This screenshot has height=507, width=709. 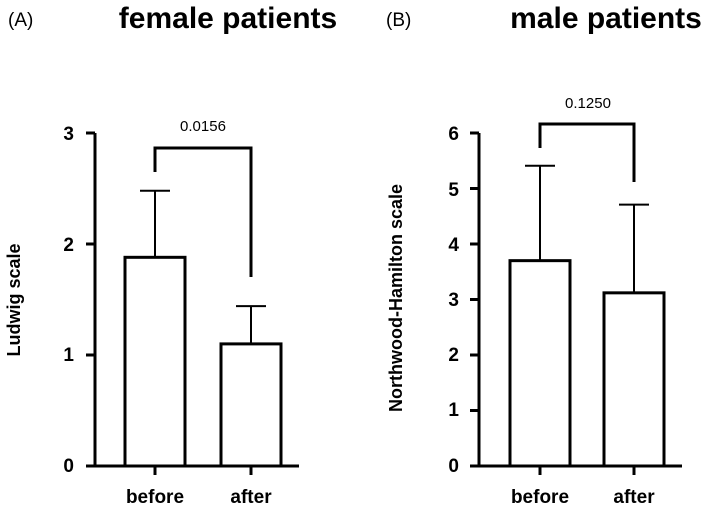 What do you see at coordinates (20, 20) in the screenshot?
I see `panel-a-label: (A)` at bounding box center [20, 20].